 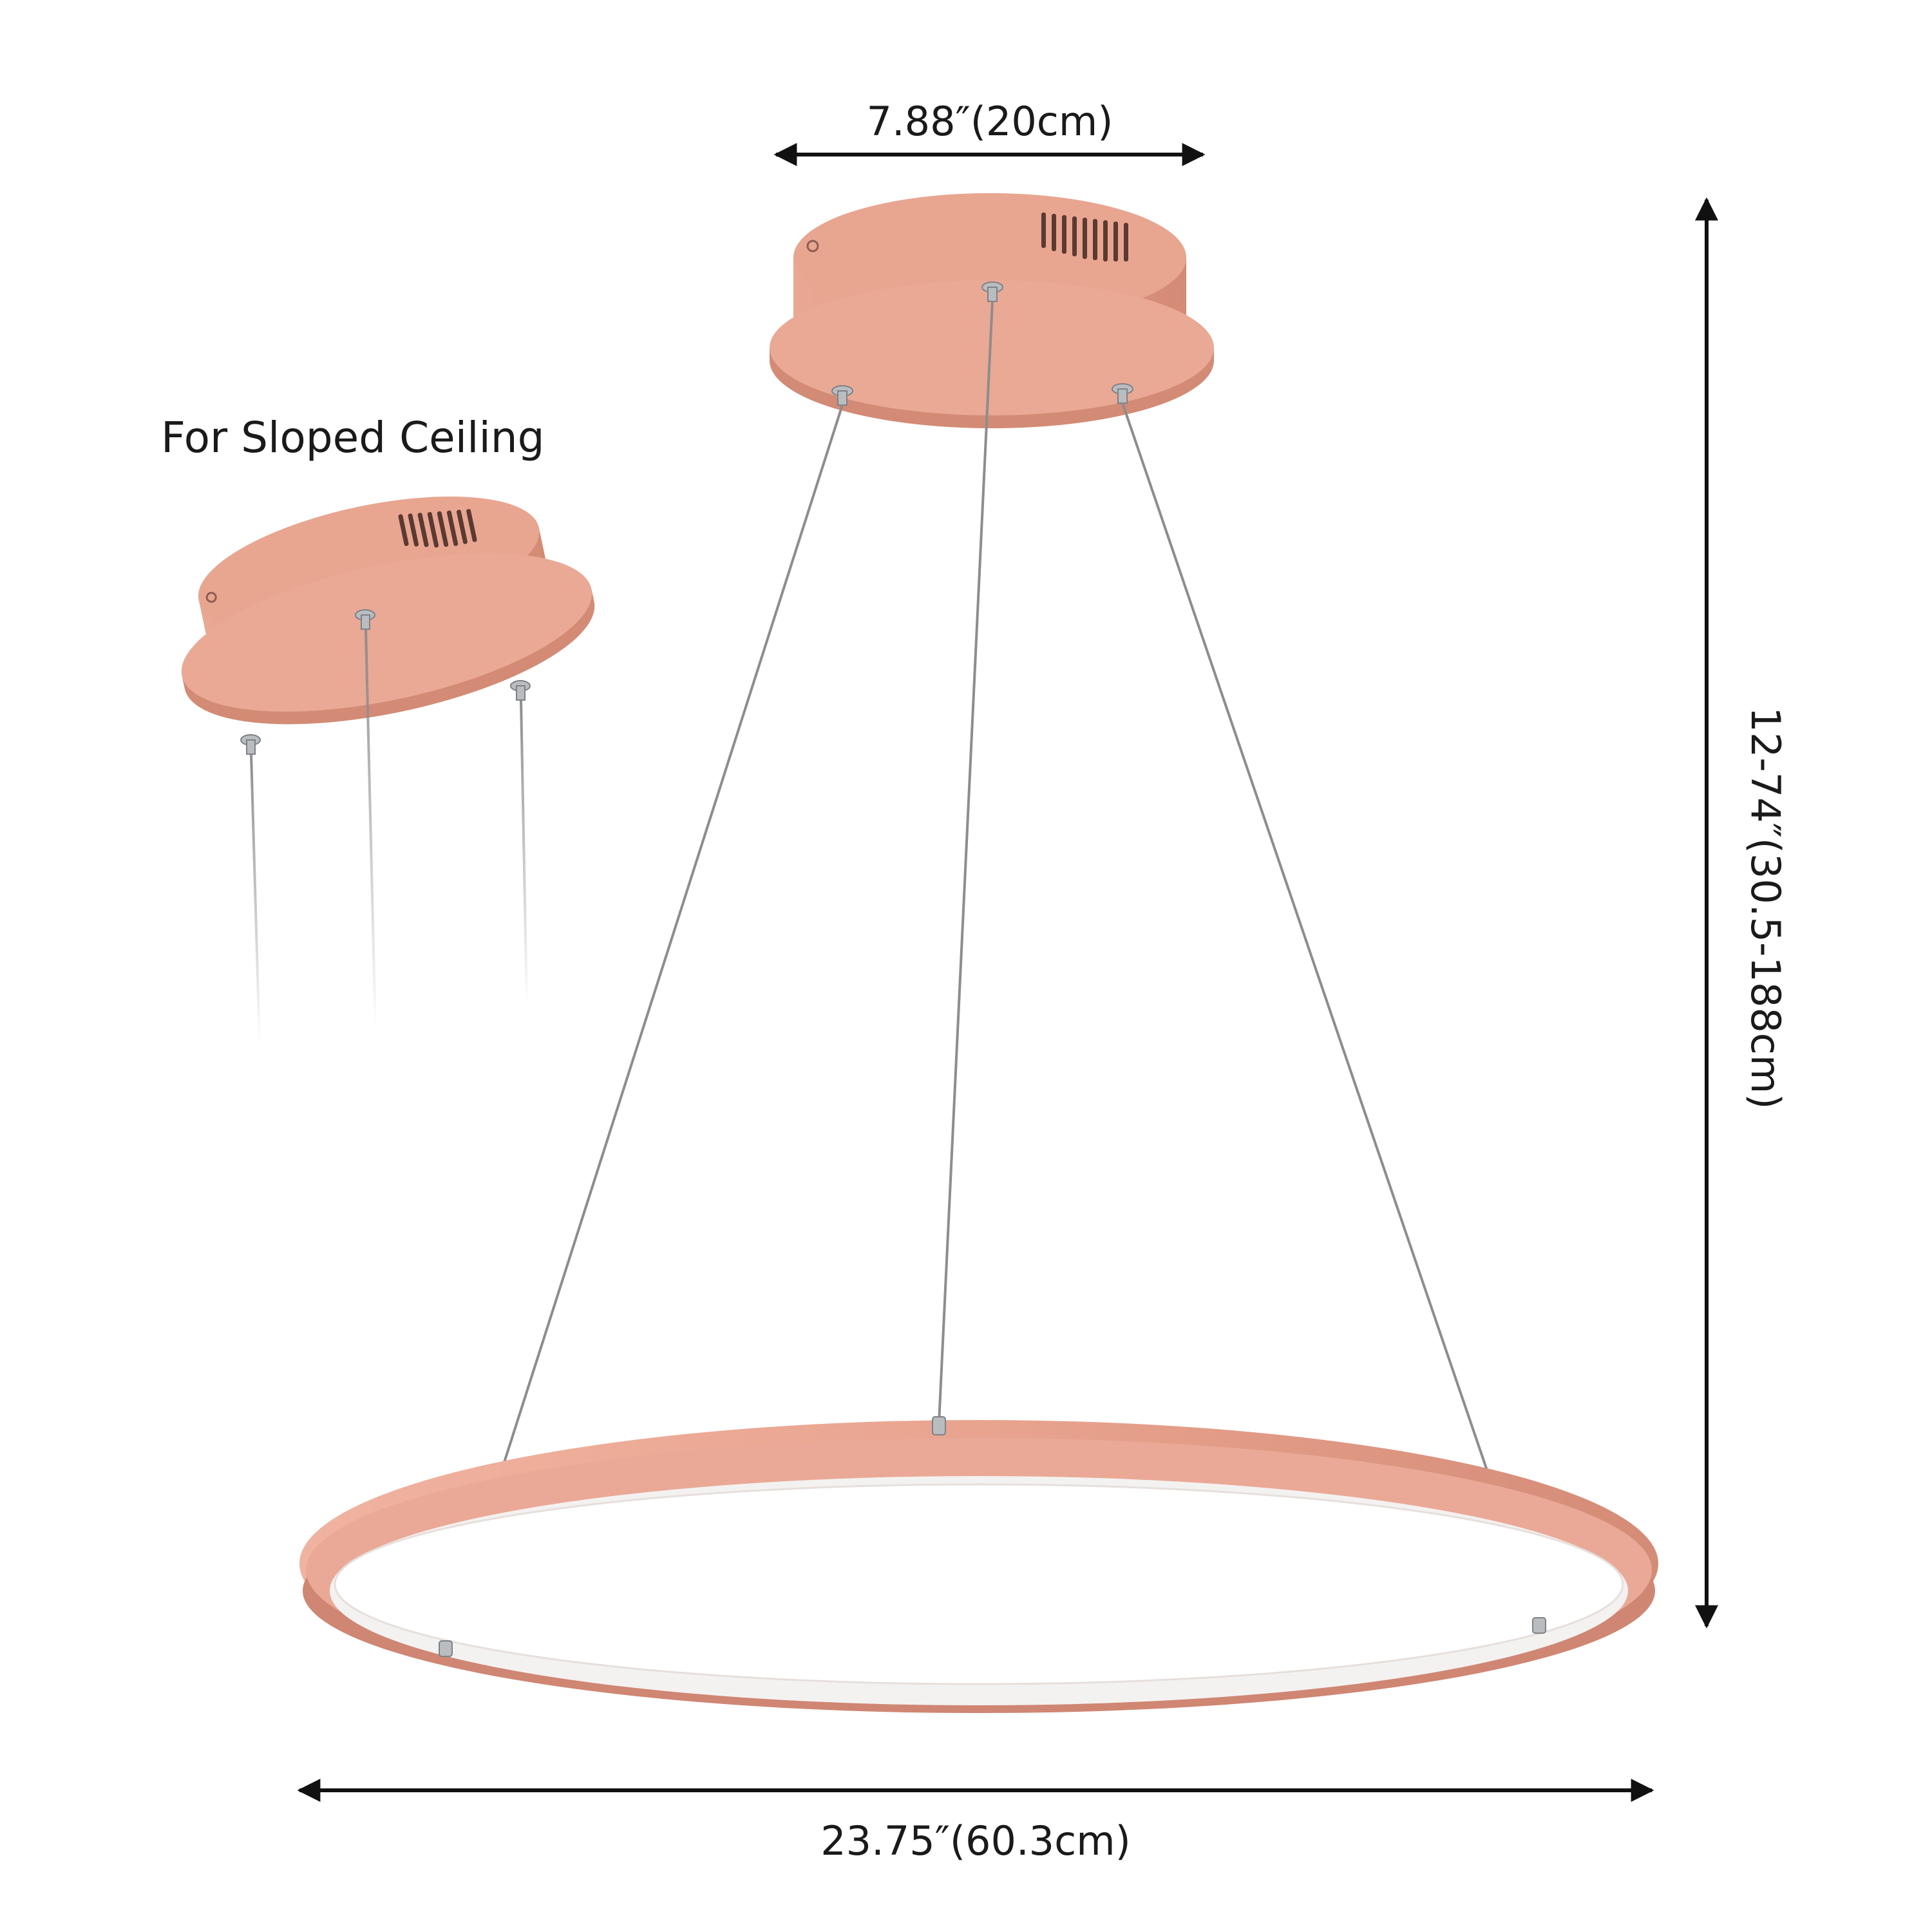 What do you see at coordinates (975, 1841) in the screenshot?
I see `ring-diameter-label: 23.75″(60.3cm)` at bounding box center [975, 1841].